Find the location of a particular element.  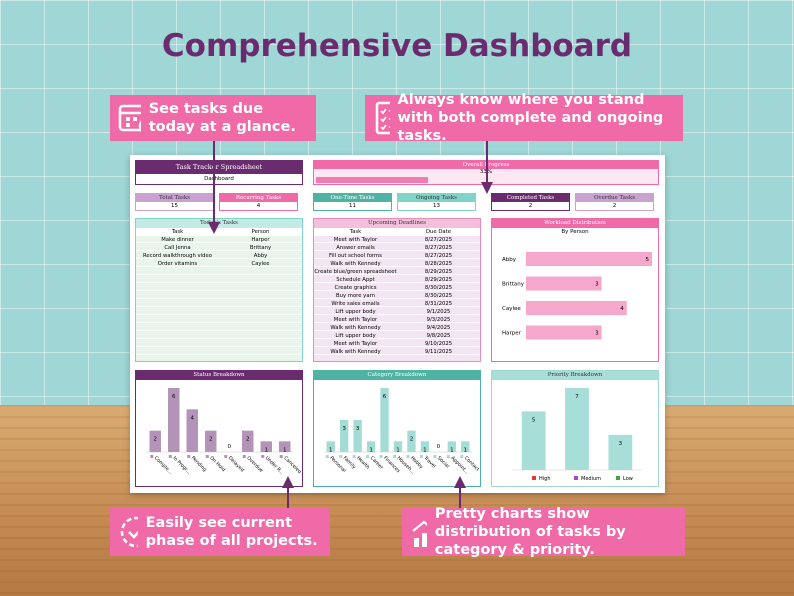

calendar-icon is located at coordinates (129, 118).